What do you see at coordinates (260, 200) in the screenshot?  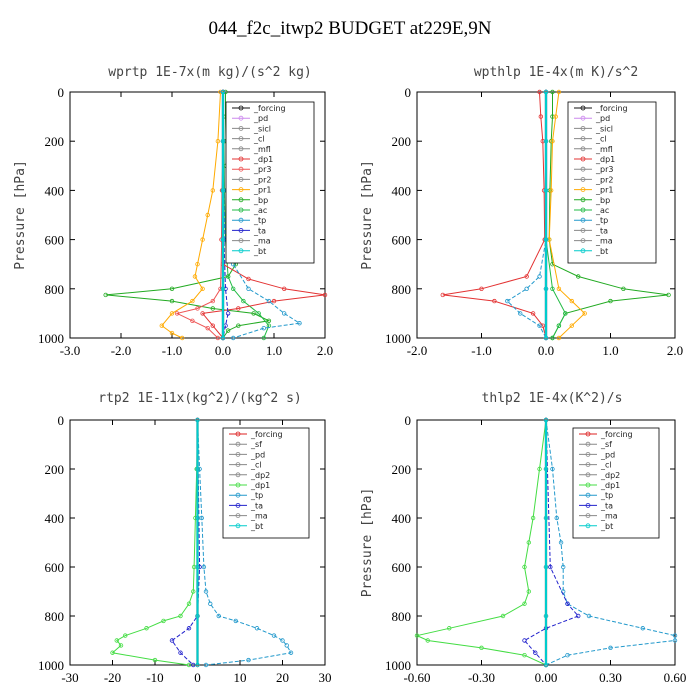 I see `legend-entry: _bp` at bounding box center [260, 200].